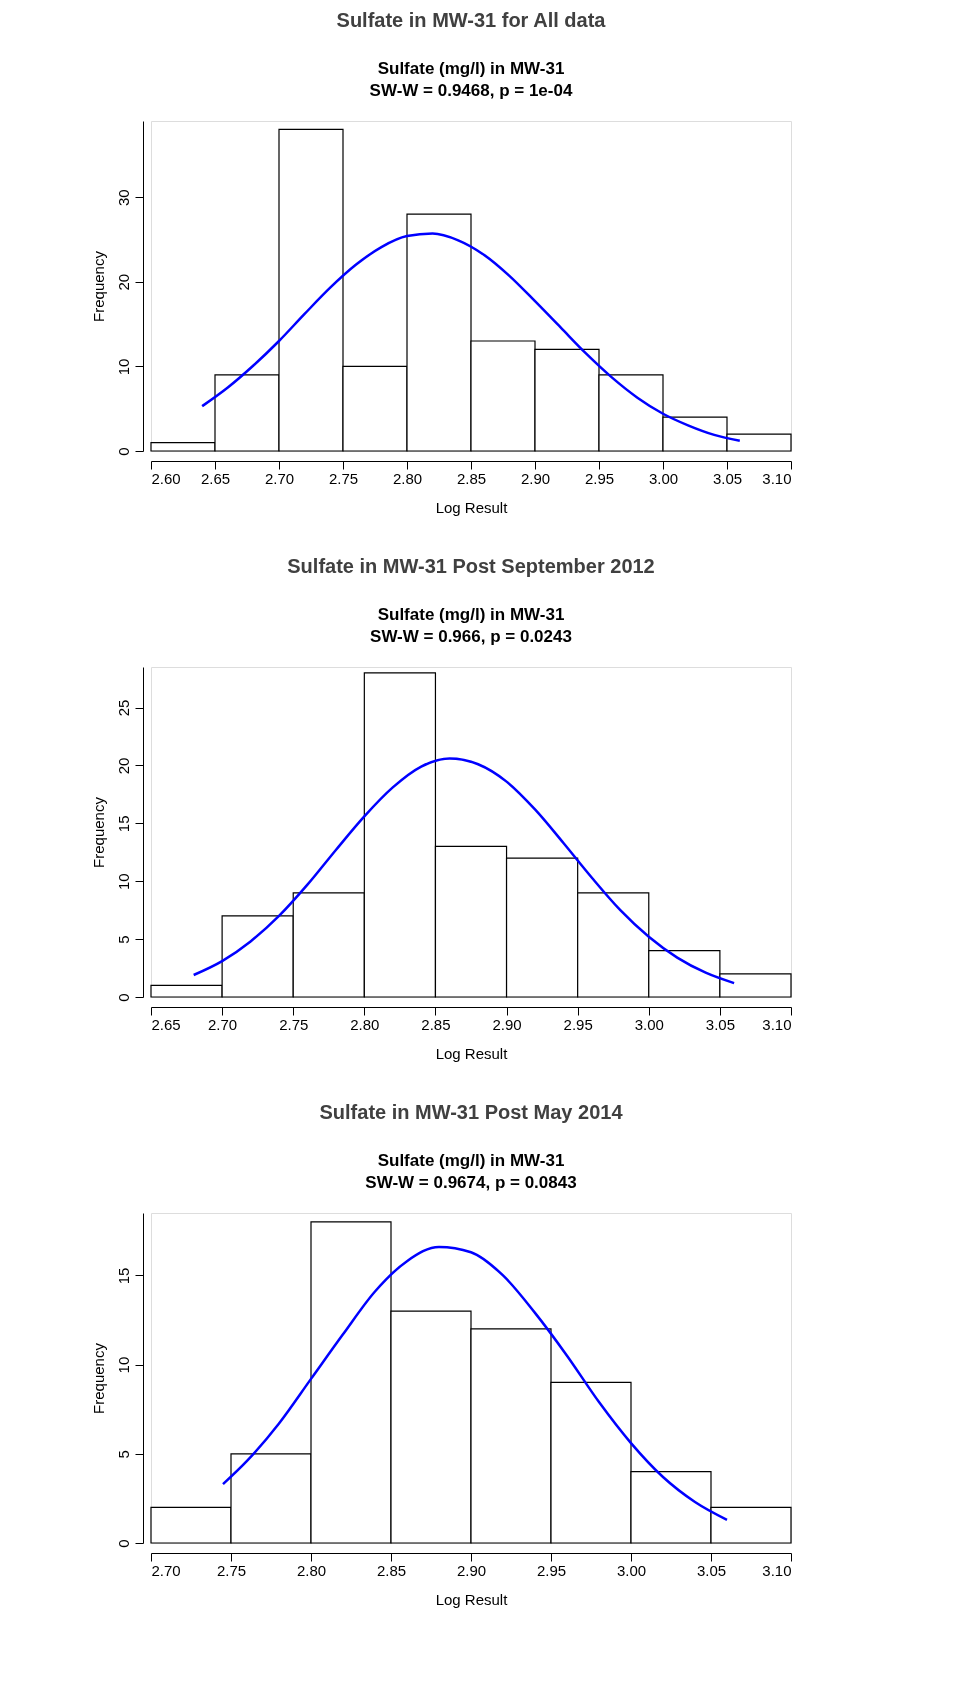  What do you see at coordinates (123, 708) in the screenshot?
I see `y-tick-label: 25` at bounding box center [123, 708].